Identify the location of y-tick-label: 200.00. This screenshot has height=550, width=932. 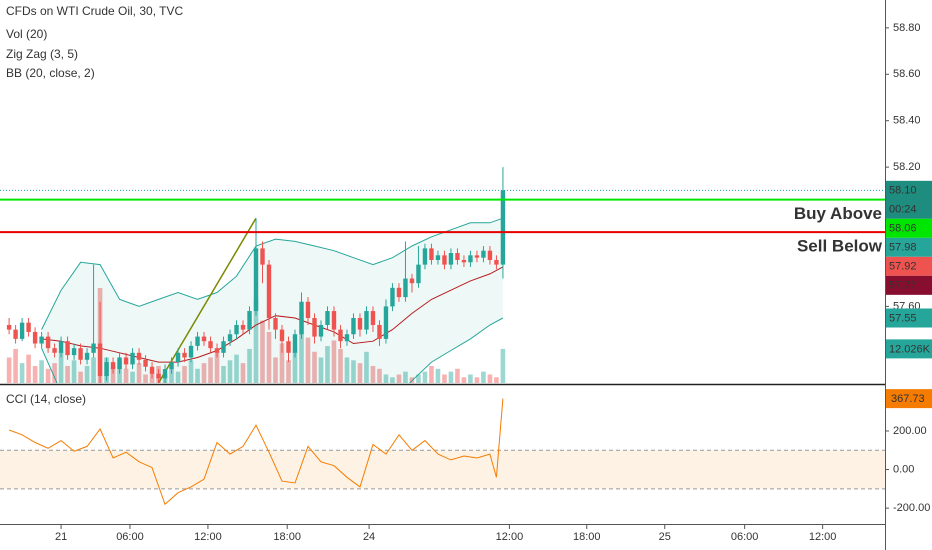
(910, 431).